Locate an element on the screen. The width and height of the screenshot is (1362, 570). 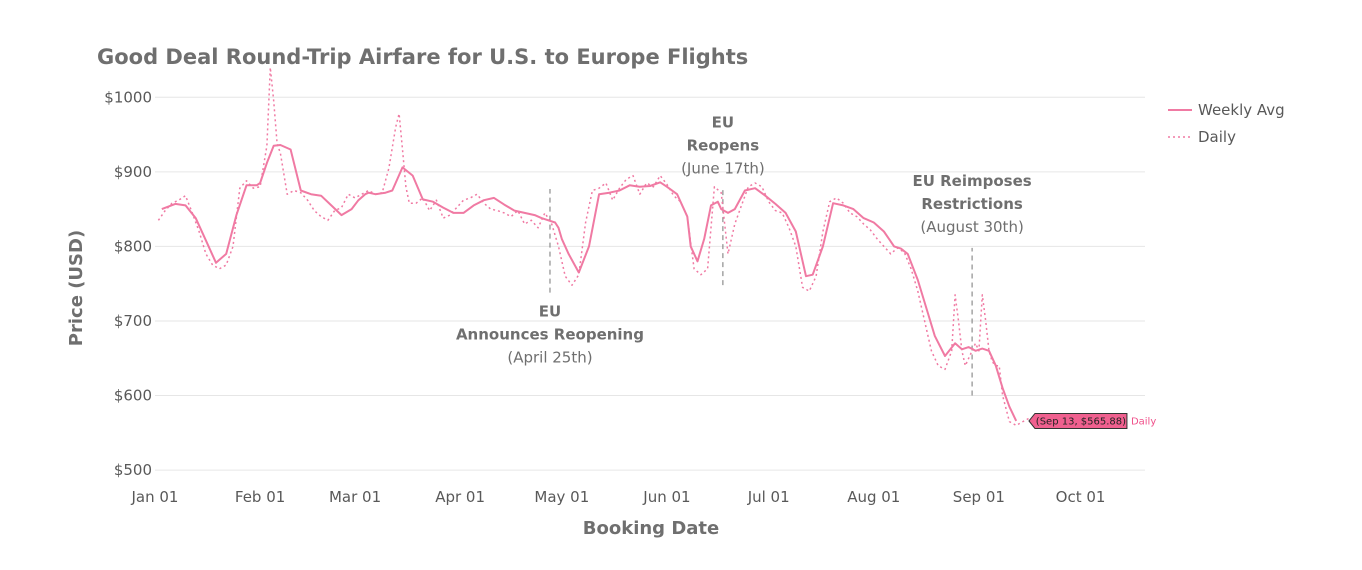
y-tick-label: $700 is located at coordinates (133, 321).